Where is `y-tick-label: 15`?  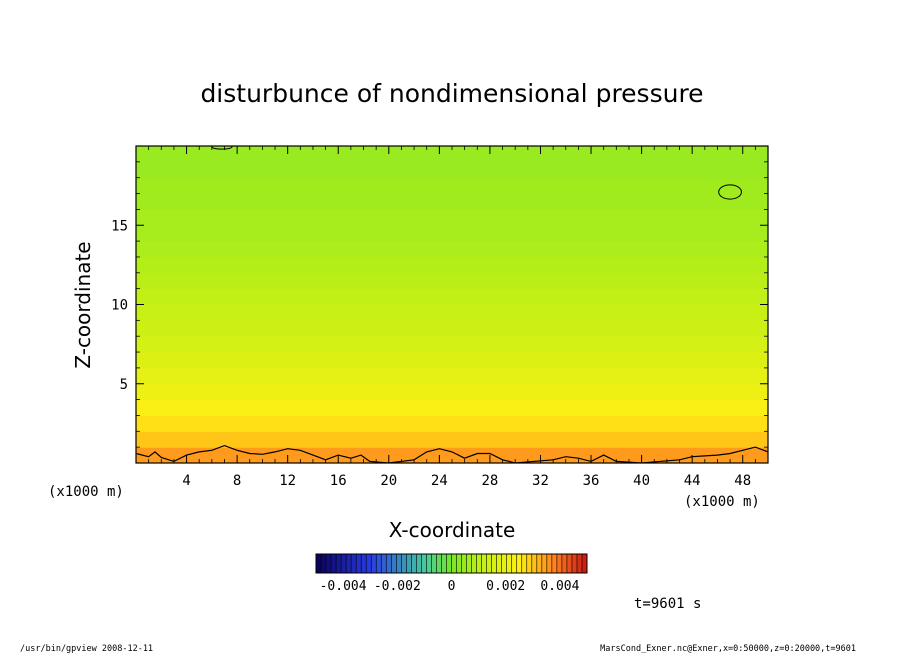 y-tick-label: 15 is located at coordinates (119, 226).